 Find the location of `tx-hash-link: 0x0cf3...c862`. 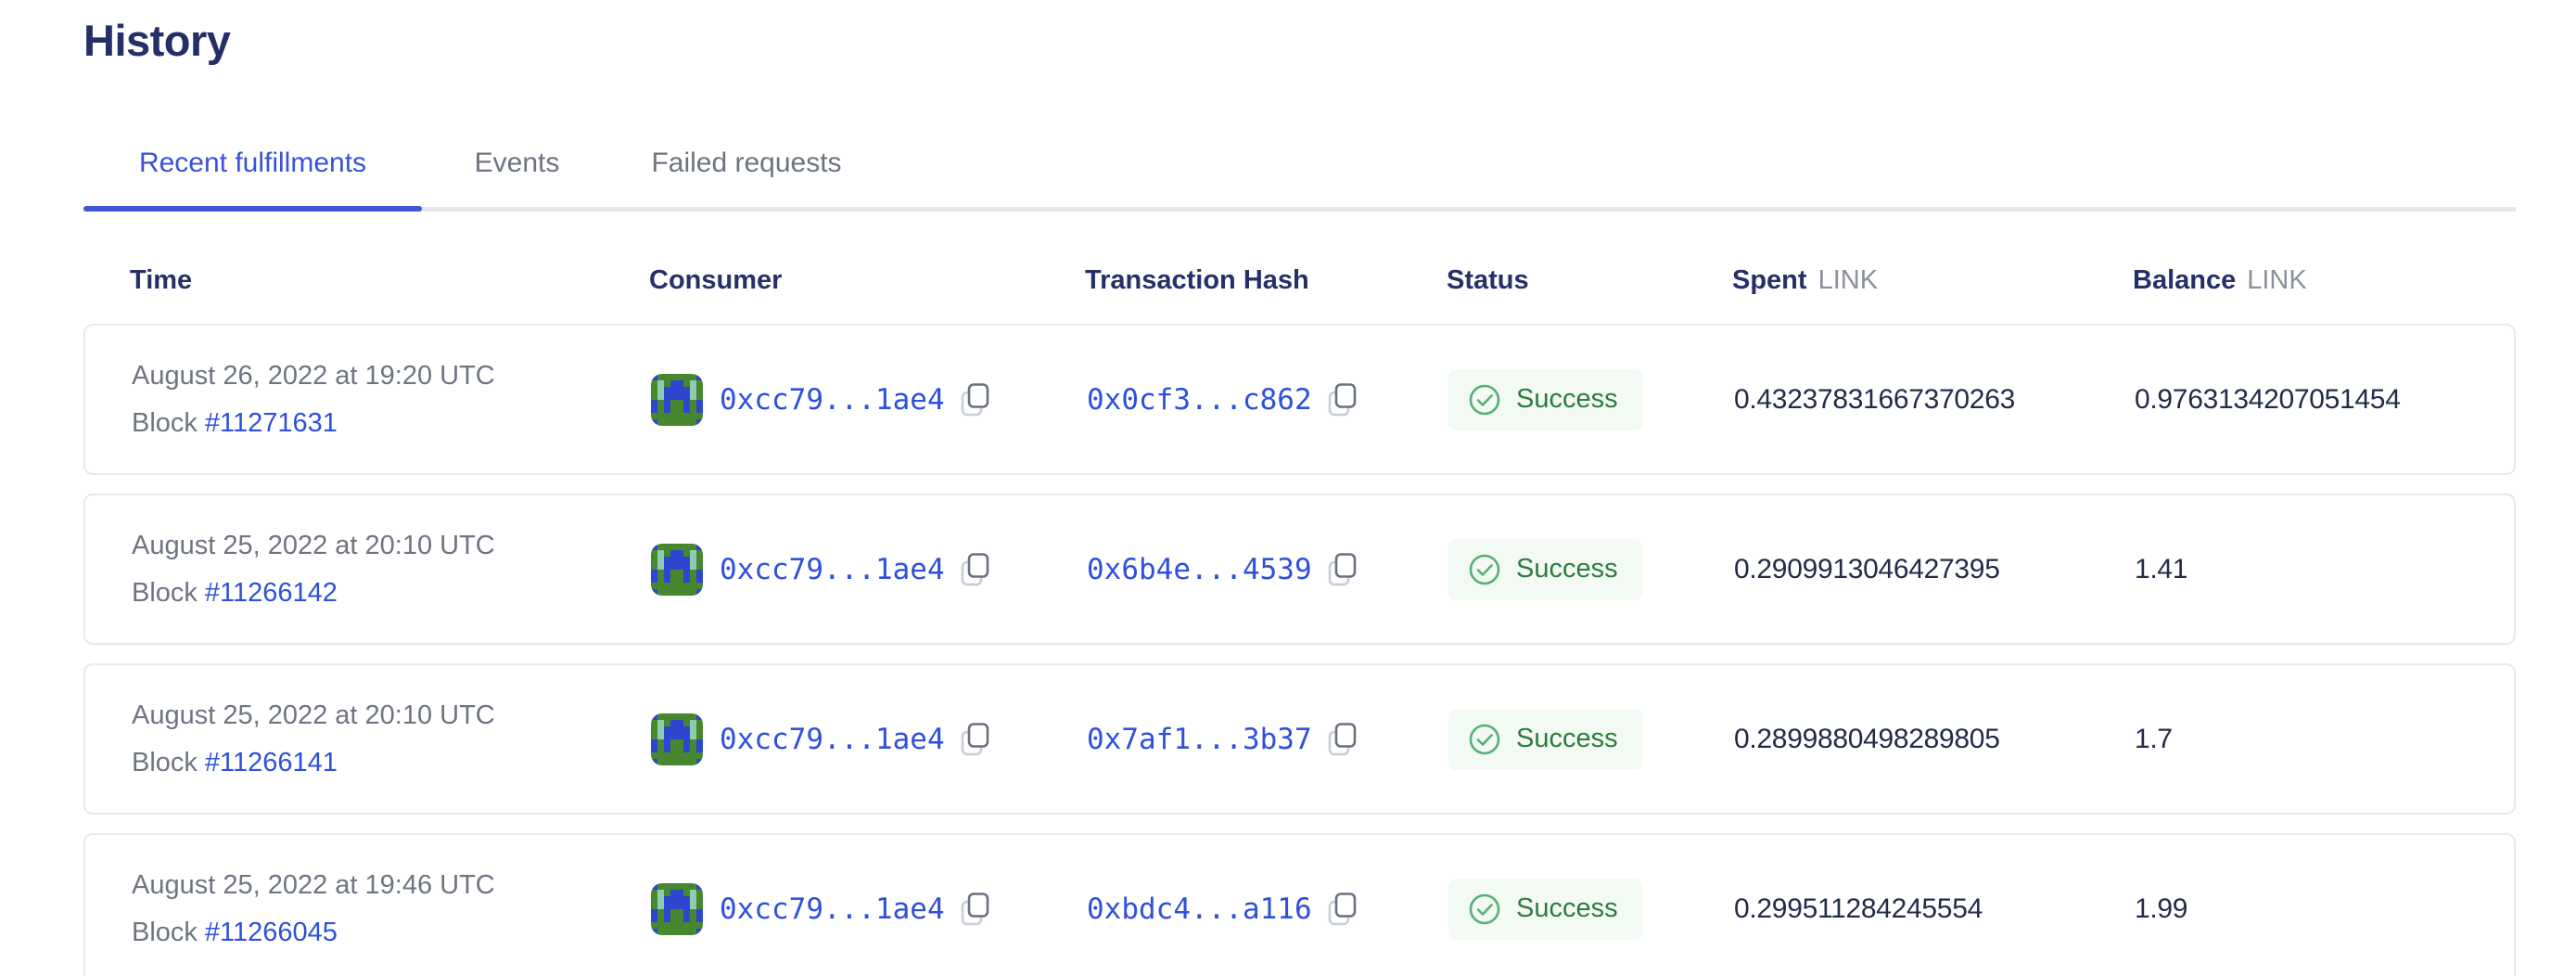

tx-hash-link: 0x0cf3...c862 is located at coordinates (1199, 399).